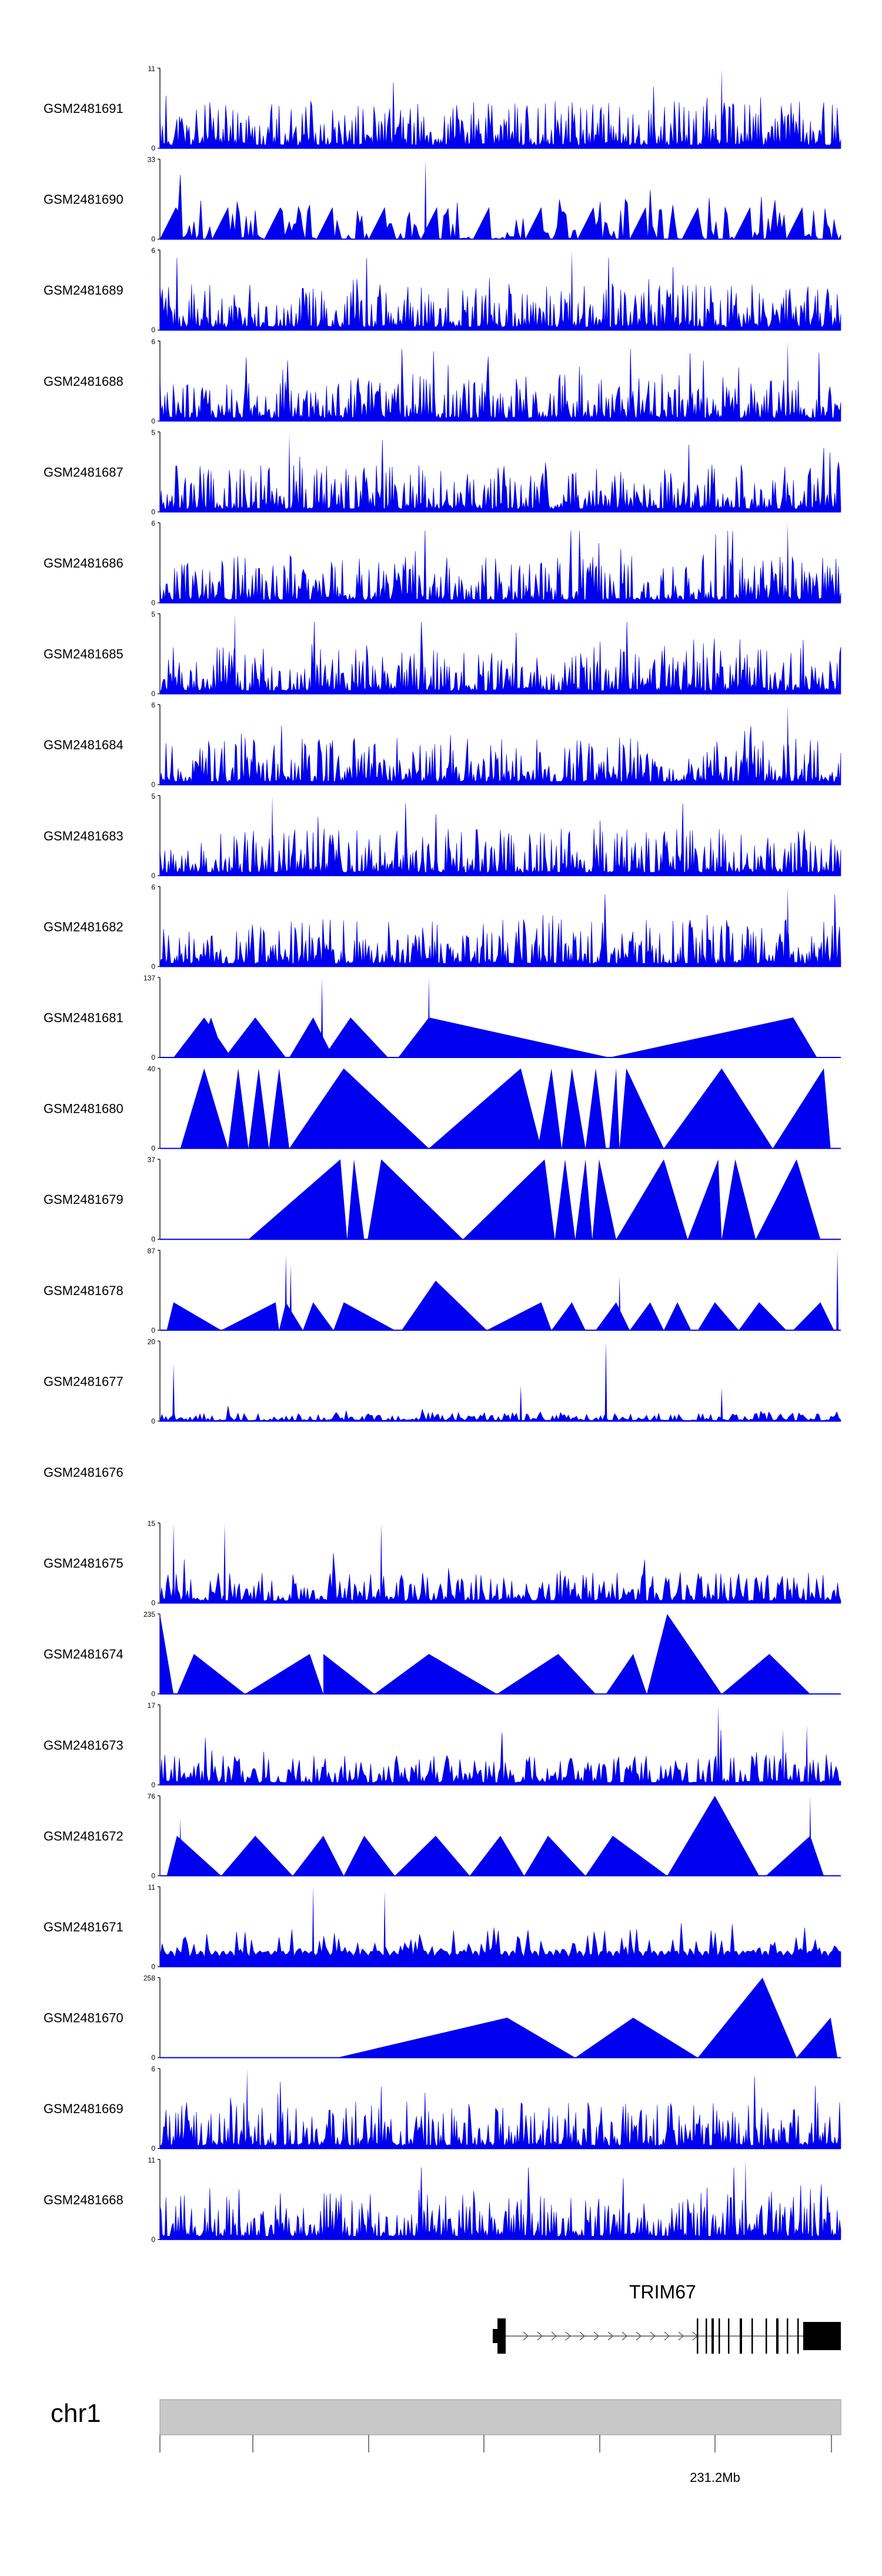  Describe the element at coordinates (83, 1927) in the screenshot. I see `track-label: GSM2481671` at that location.